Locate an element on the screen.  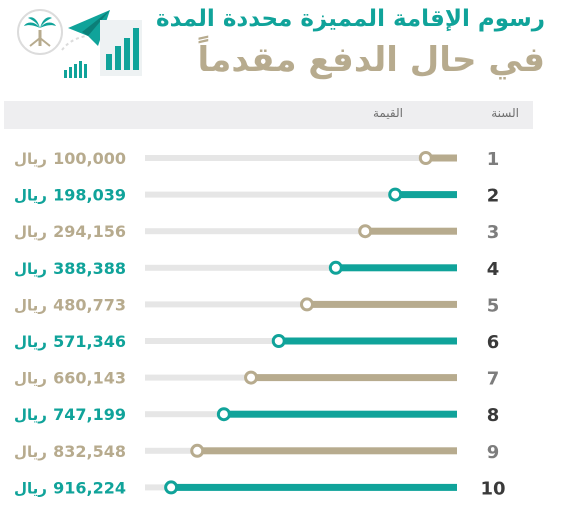
bar-row: 7 660,143 ريال is located at coordinates (256, 379).